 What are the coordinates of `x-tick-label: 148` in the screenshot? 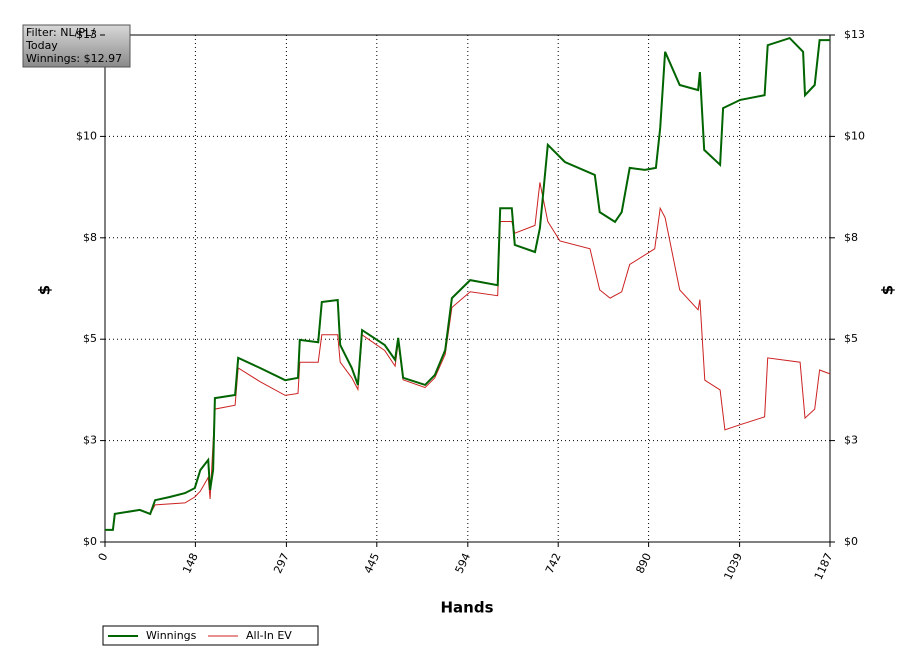 It's located at (190, 563).